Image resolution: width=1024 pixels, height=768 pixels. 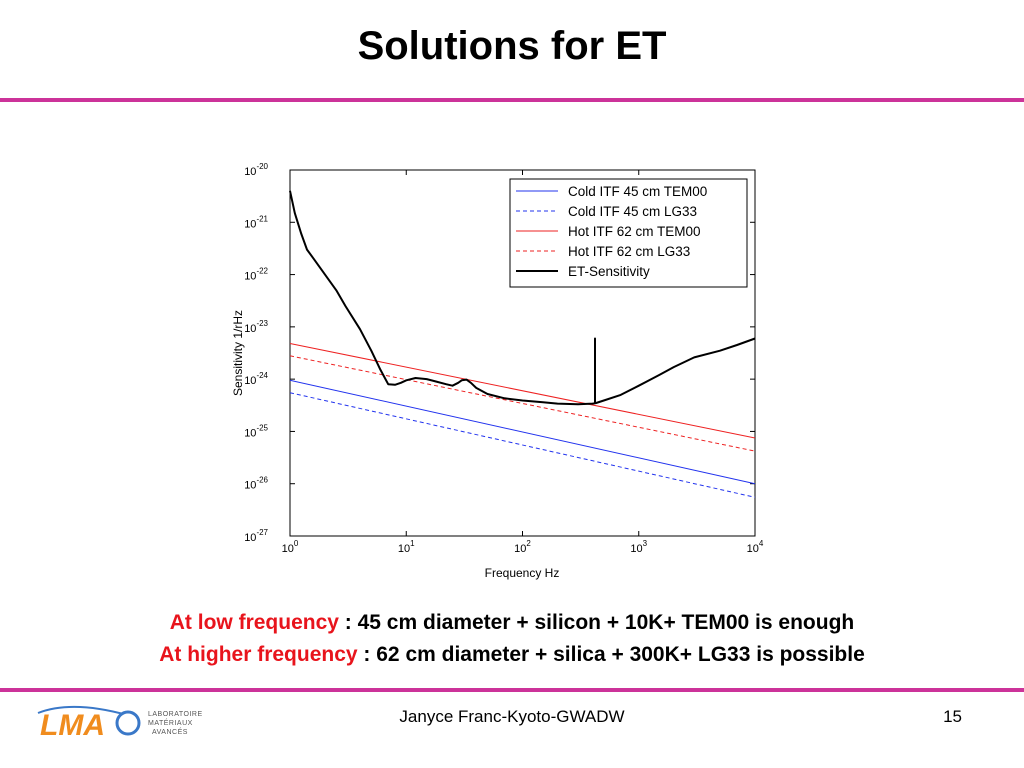 I want to click on y-tick-label: 10-24, so click(x=256, y=379).